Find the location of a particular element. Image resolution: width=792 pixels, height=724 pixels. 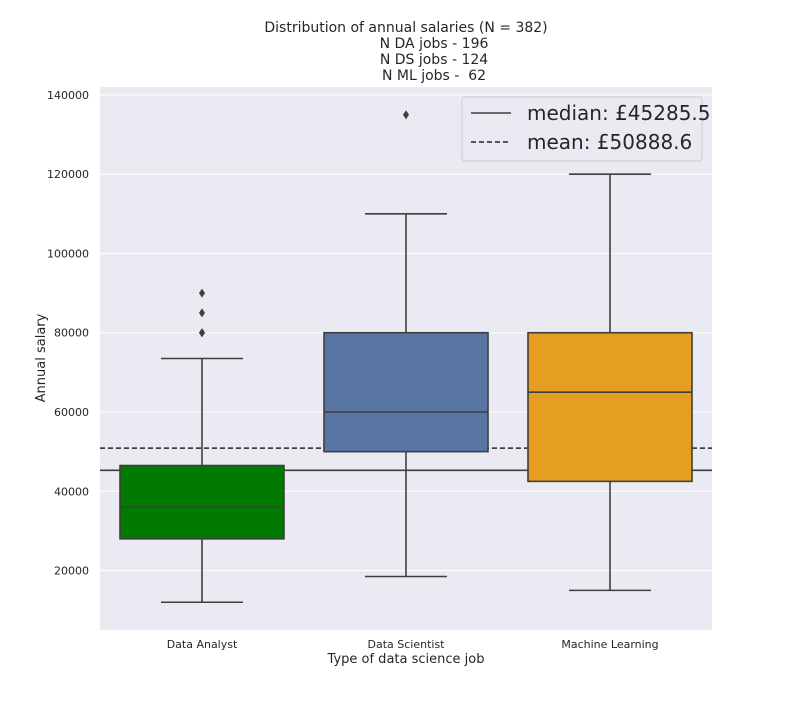

y-tick-labels: 20000 40000 60000 80000 100000 120000 140000 is located at coordinates (68, 333).